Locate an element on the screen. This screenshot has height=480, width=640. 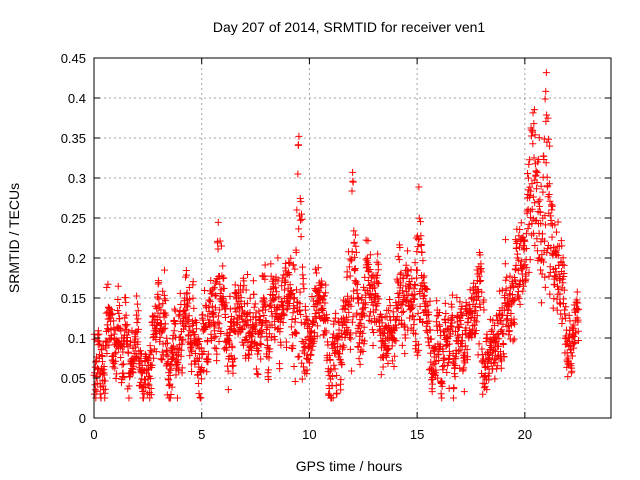
y-tick-label: 0.25 is located at coordinates (73, 218).